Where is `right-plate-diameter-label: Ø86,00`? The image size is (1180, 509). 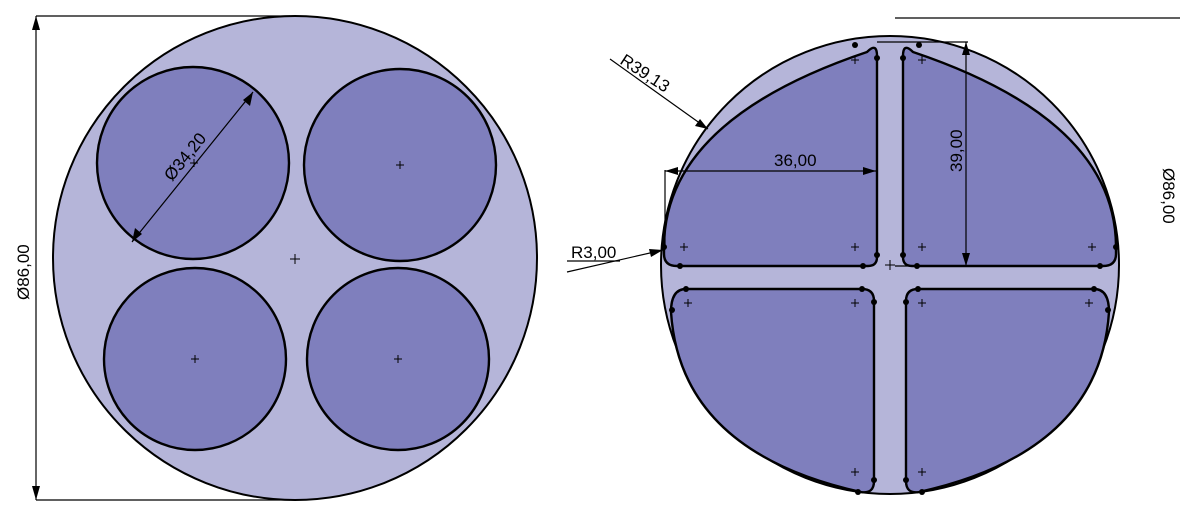 right-plate-diameter-label: Ø86,00 is located at coordinates (1168, 196).